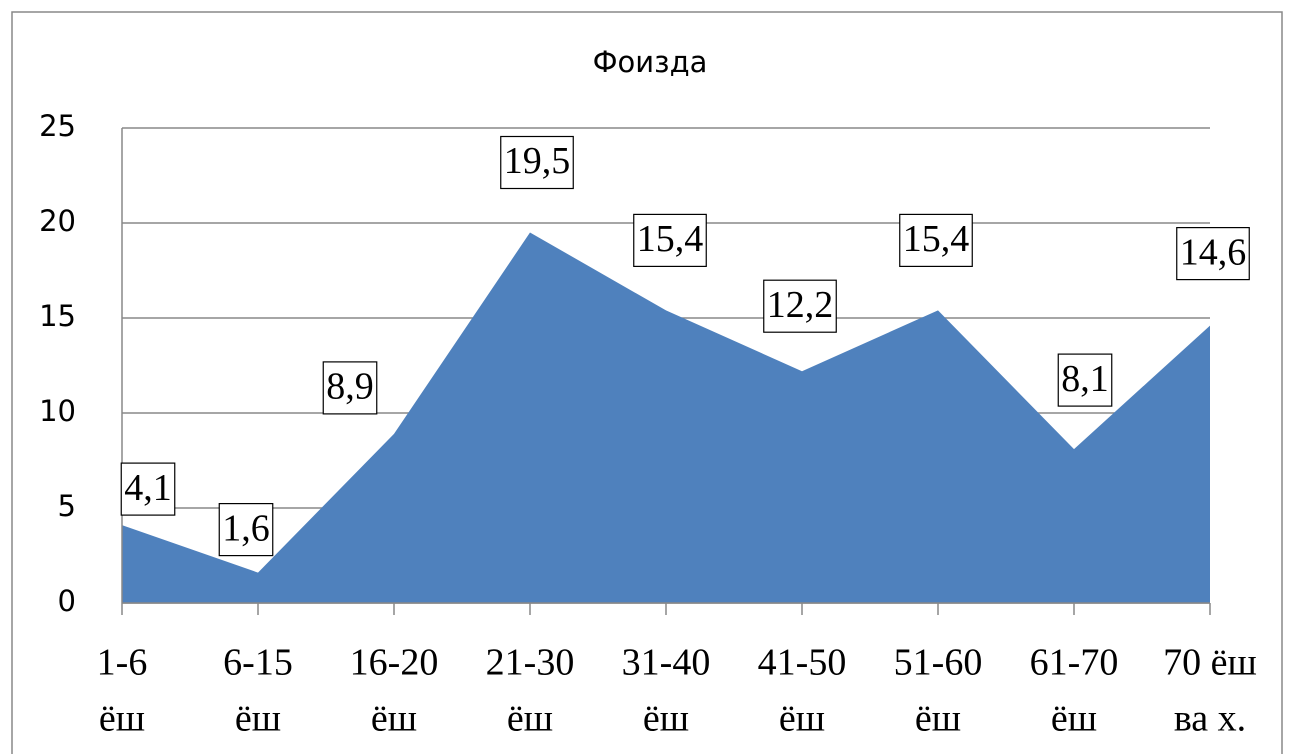 The height and width of the screenshot is (754, 1289). I want to click on y-tick-label: 20, so click(57, 221).